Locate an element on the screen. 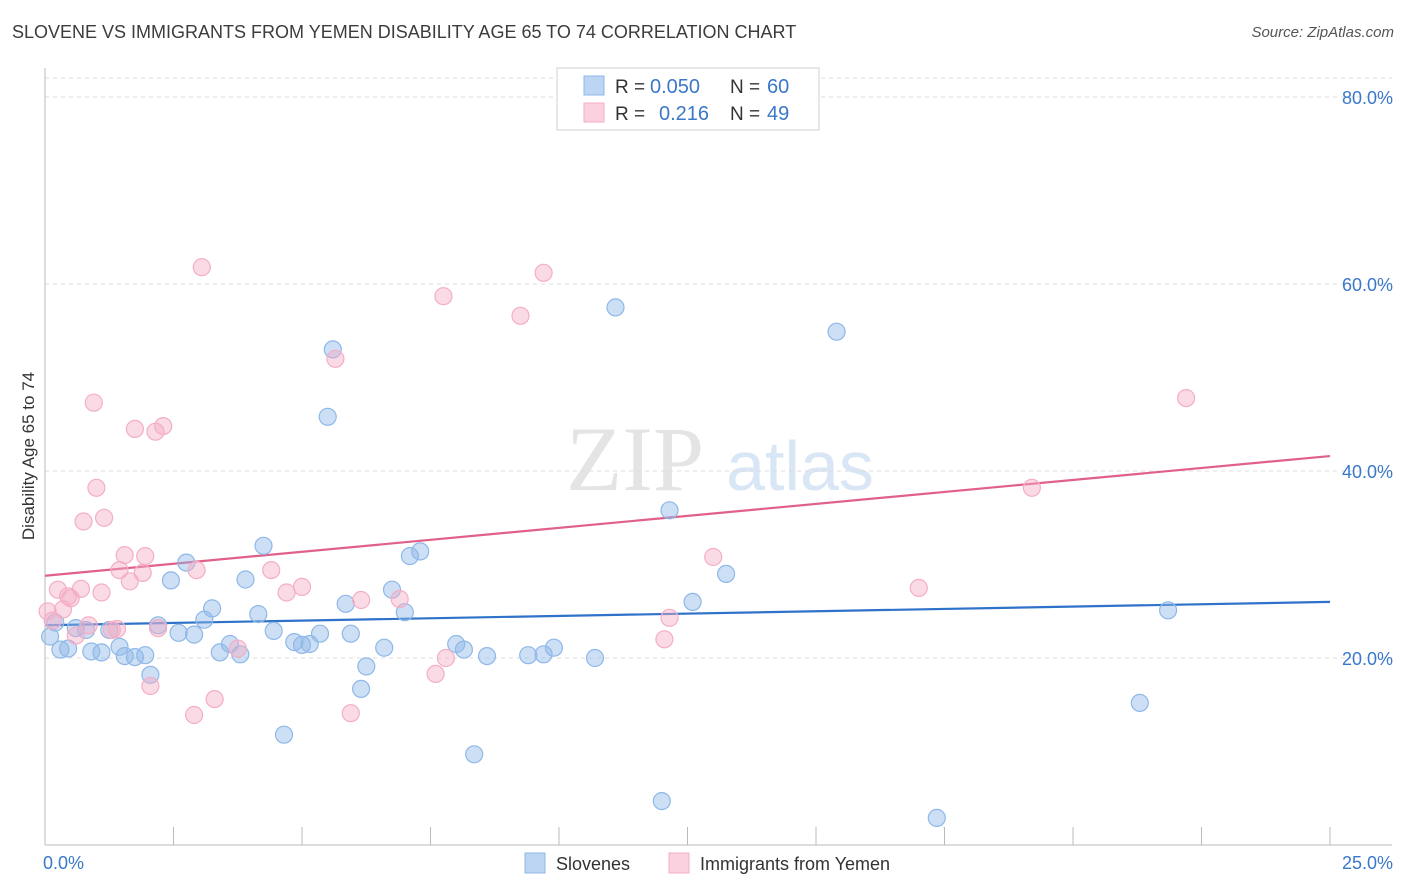 This screenshot has height=892, width=1406. y-tick-label-0: 20.0% is located at coordinates (1367, 659).